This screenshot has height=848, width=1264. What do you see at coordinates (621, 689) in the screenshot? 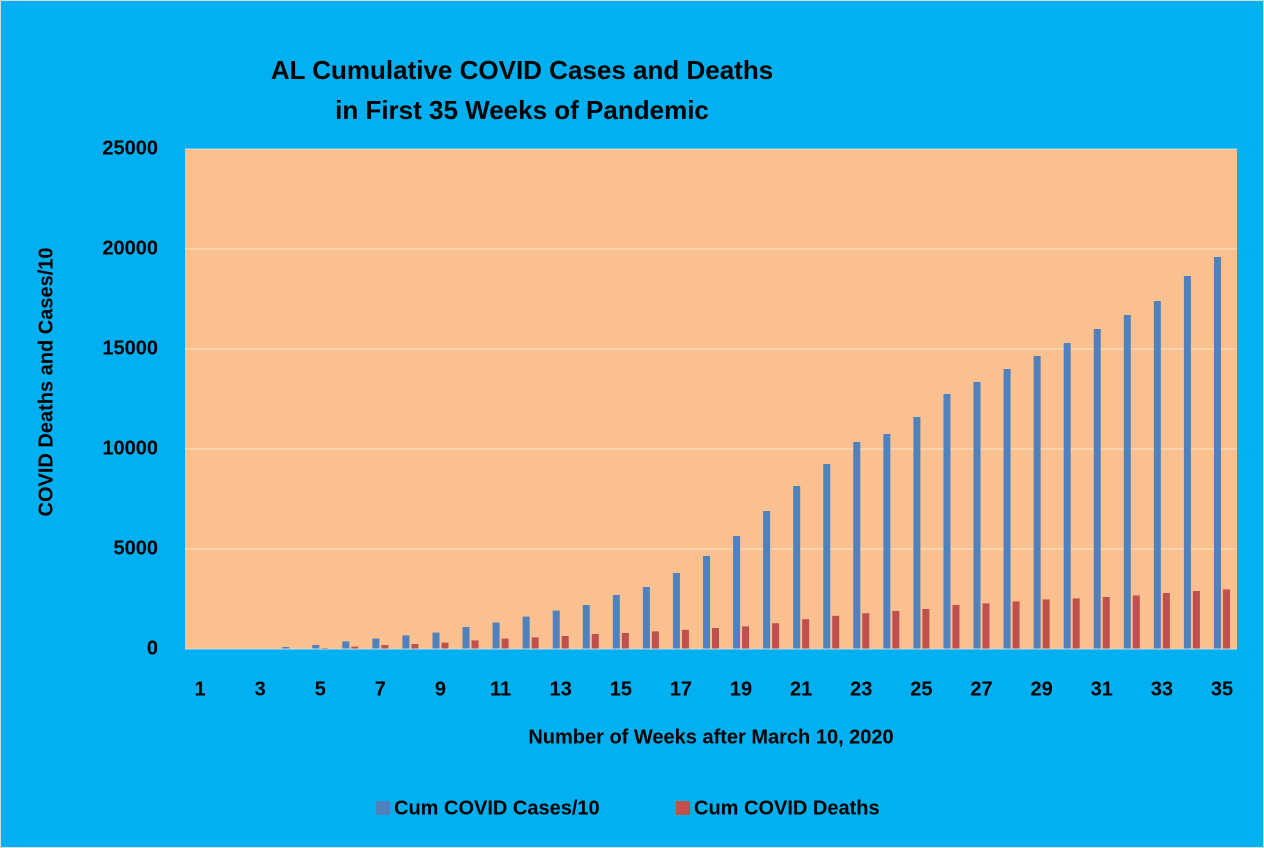
I see `x-tick-label: 15` at bounding box center [621, 689].